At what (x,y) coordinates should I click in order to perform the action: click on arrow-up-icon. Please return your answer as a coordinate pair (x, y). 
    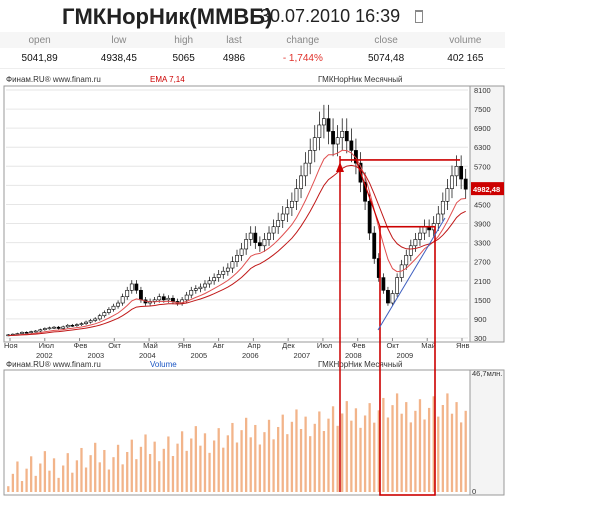
    Looking at the image, I should click on (340, 167).